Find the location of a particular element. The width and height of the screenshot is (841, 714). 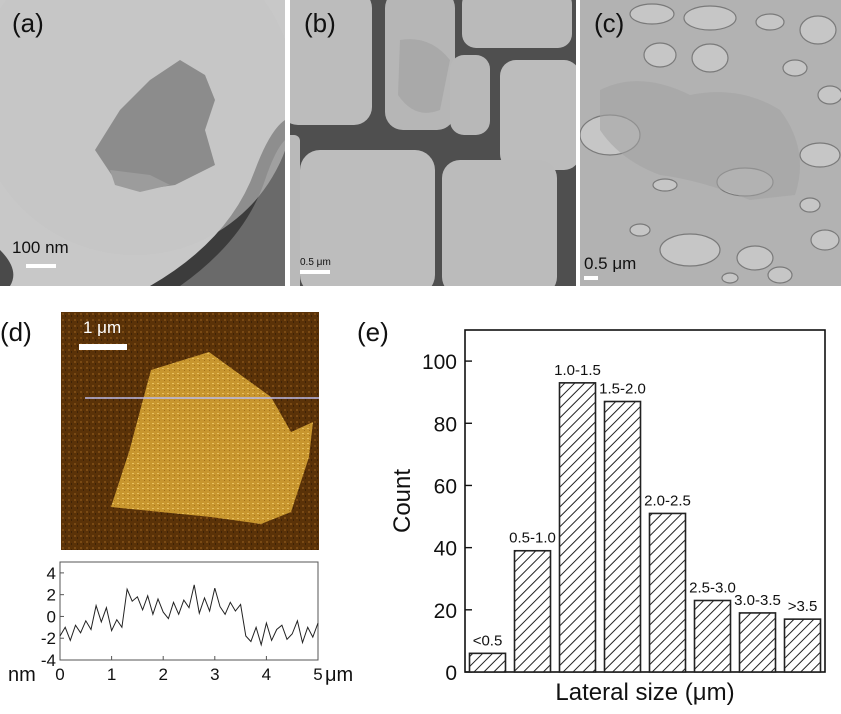

profile-x-tick-label: 2 is located at coordinates (162, 674).